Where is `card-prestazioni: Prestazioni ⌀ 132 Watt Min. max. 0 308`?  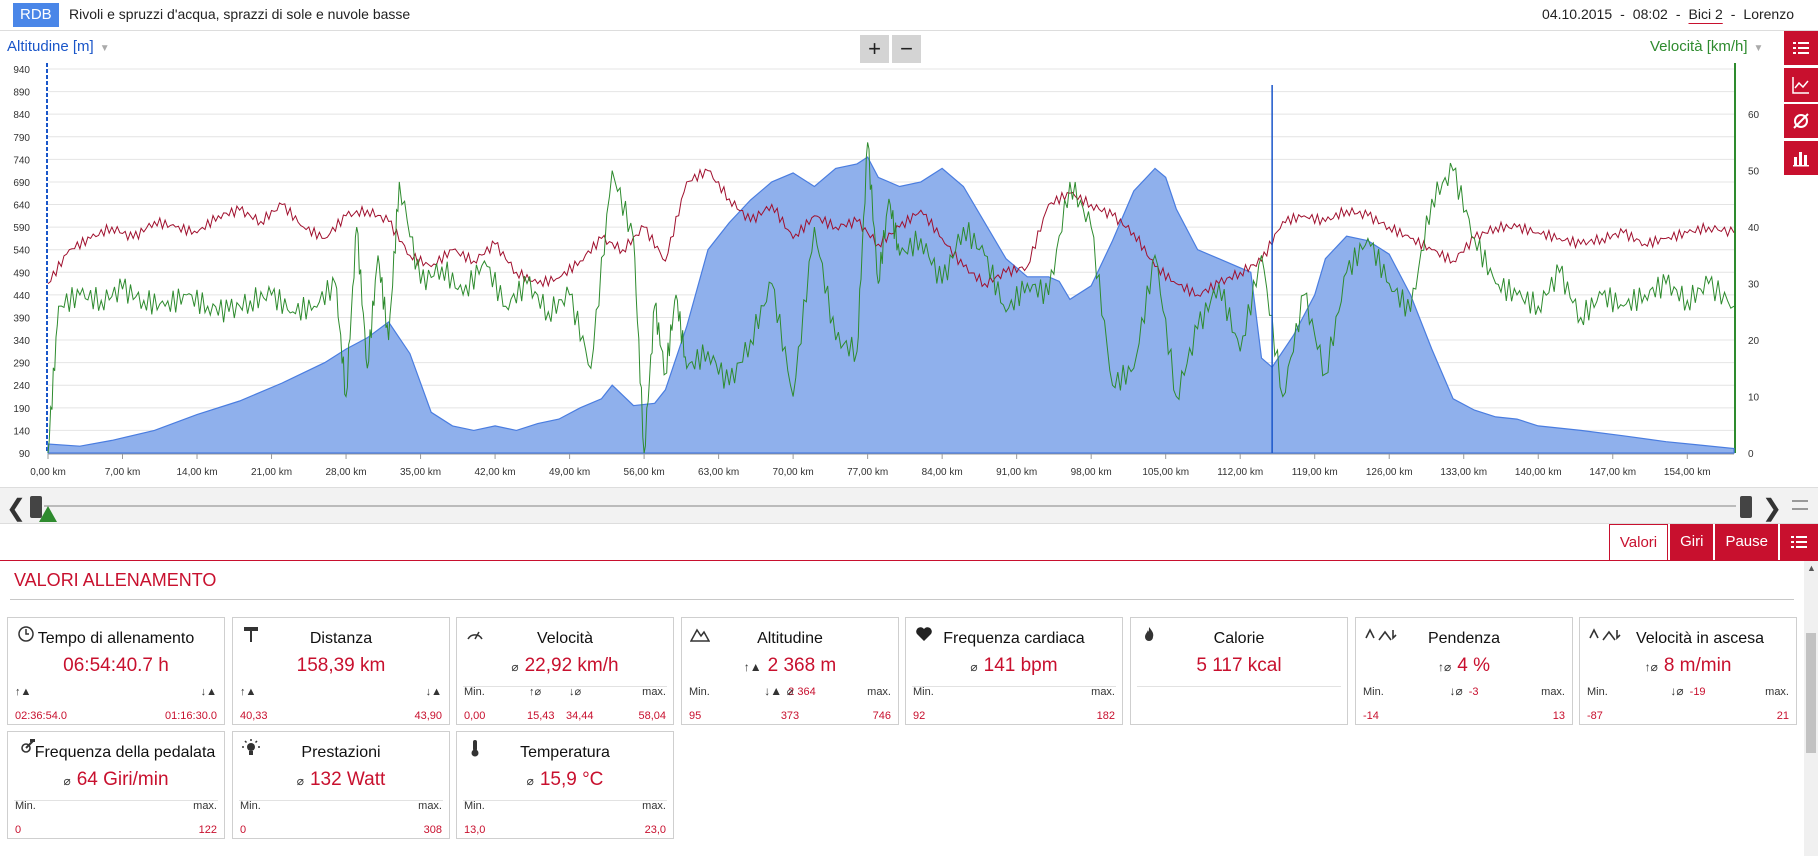
card-prestazioni: Prestazioni ⌀ 132 Watt Min. max. 0 308 is located at coordinates (341, 785).